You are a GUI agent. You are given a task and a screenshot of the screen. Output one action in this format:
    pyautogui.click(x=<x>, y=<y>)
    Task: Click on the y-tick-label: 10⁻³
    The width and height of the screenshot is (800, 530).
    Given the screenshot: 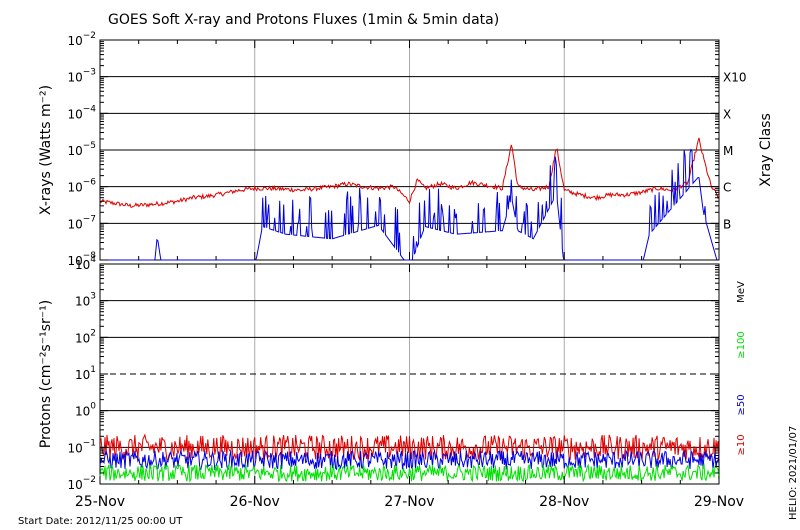 What is the action you would take?
    pyautogui.click(x=81, y=76)
    